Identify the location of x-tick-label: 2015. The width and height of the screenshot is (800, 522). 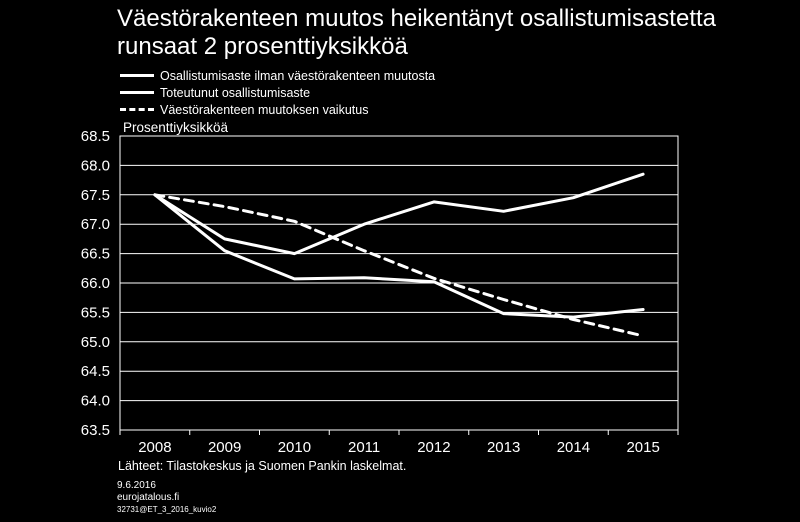
(642, 447).